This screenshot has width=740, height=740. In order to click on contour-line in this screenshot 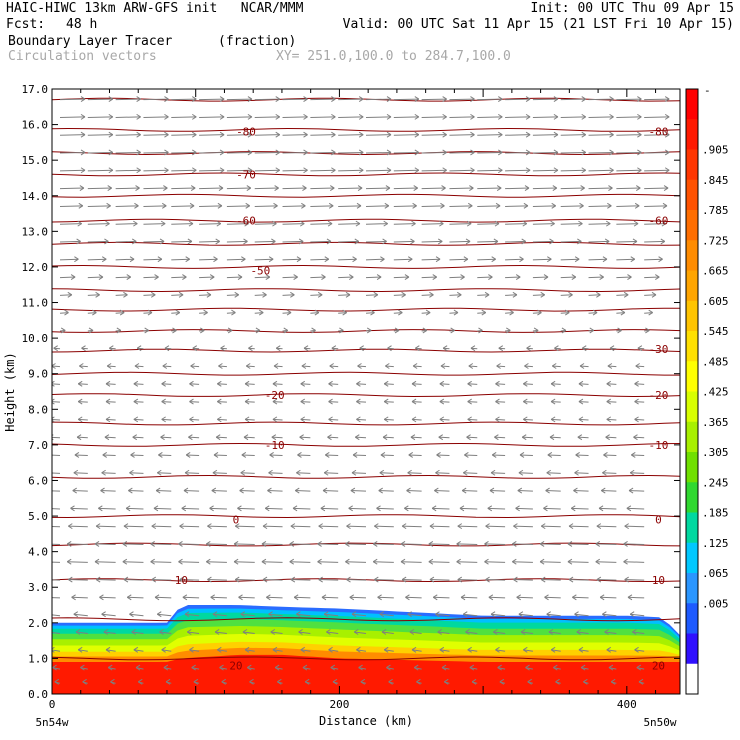, I will do `click(366, 658)`.